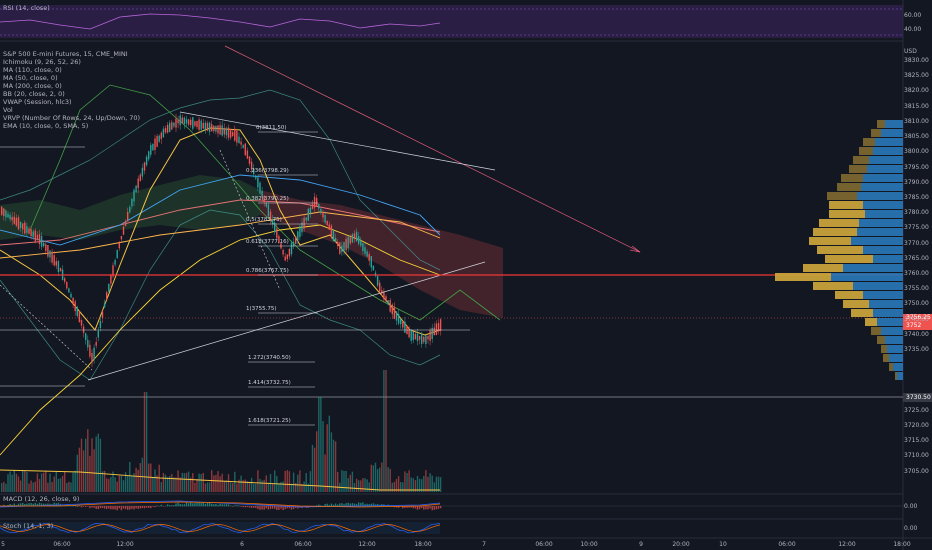 This screenshot has width=932, height=550. Describe the element at coordinates (916, 455) in the screenshot. I see `price-tick: 3710.00` at that location.